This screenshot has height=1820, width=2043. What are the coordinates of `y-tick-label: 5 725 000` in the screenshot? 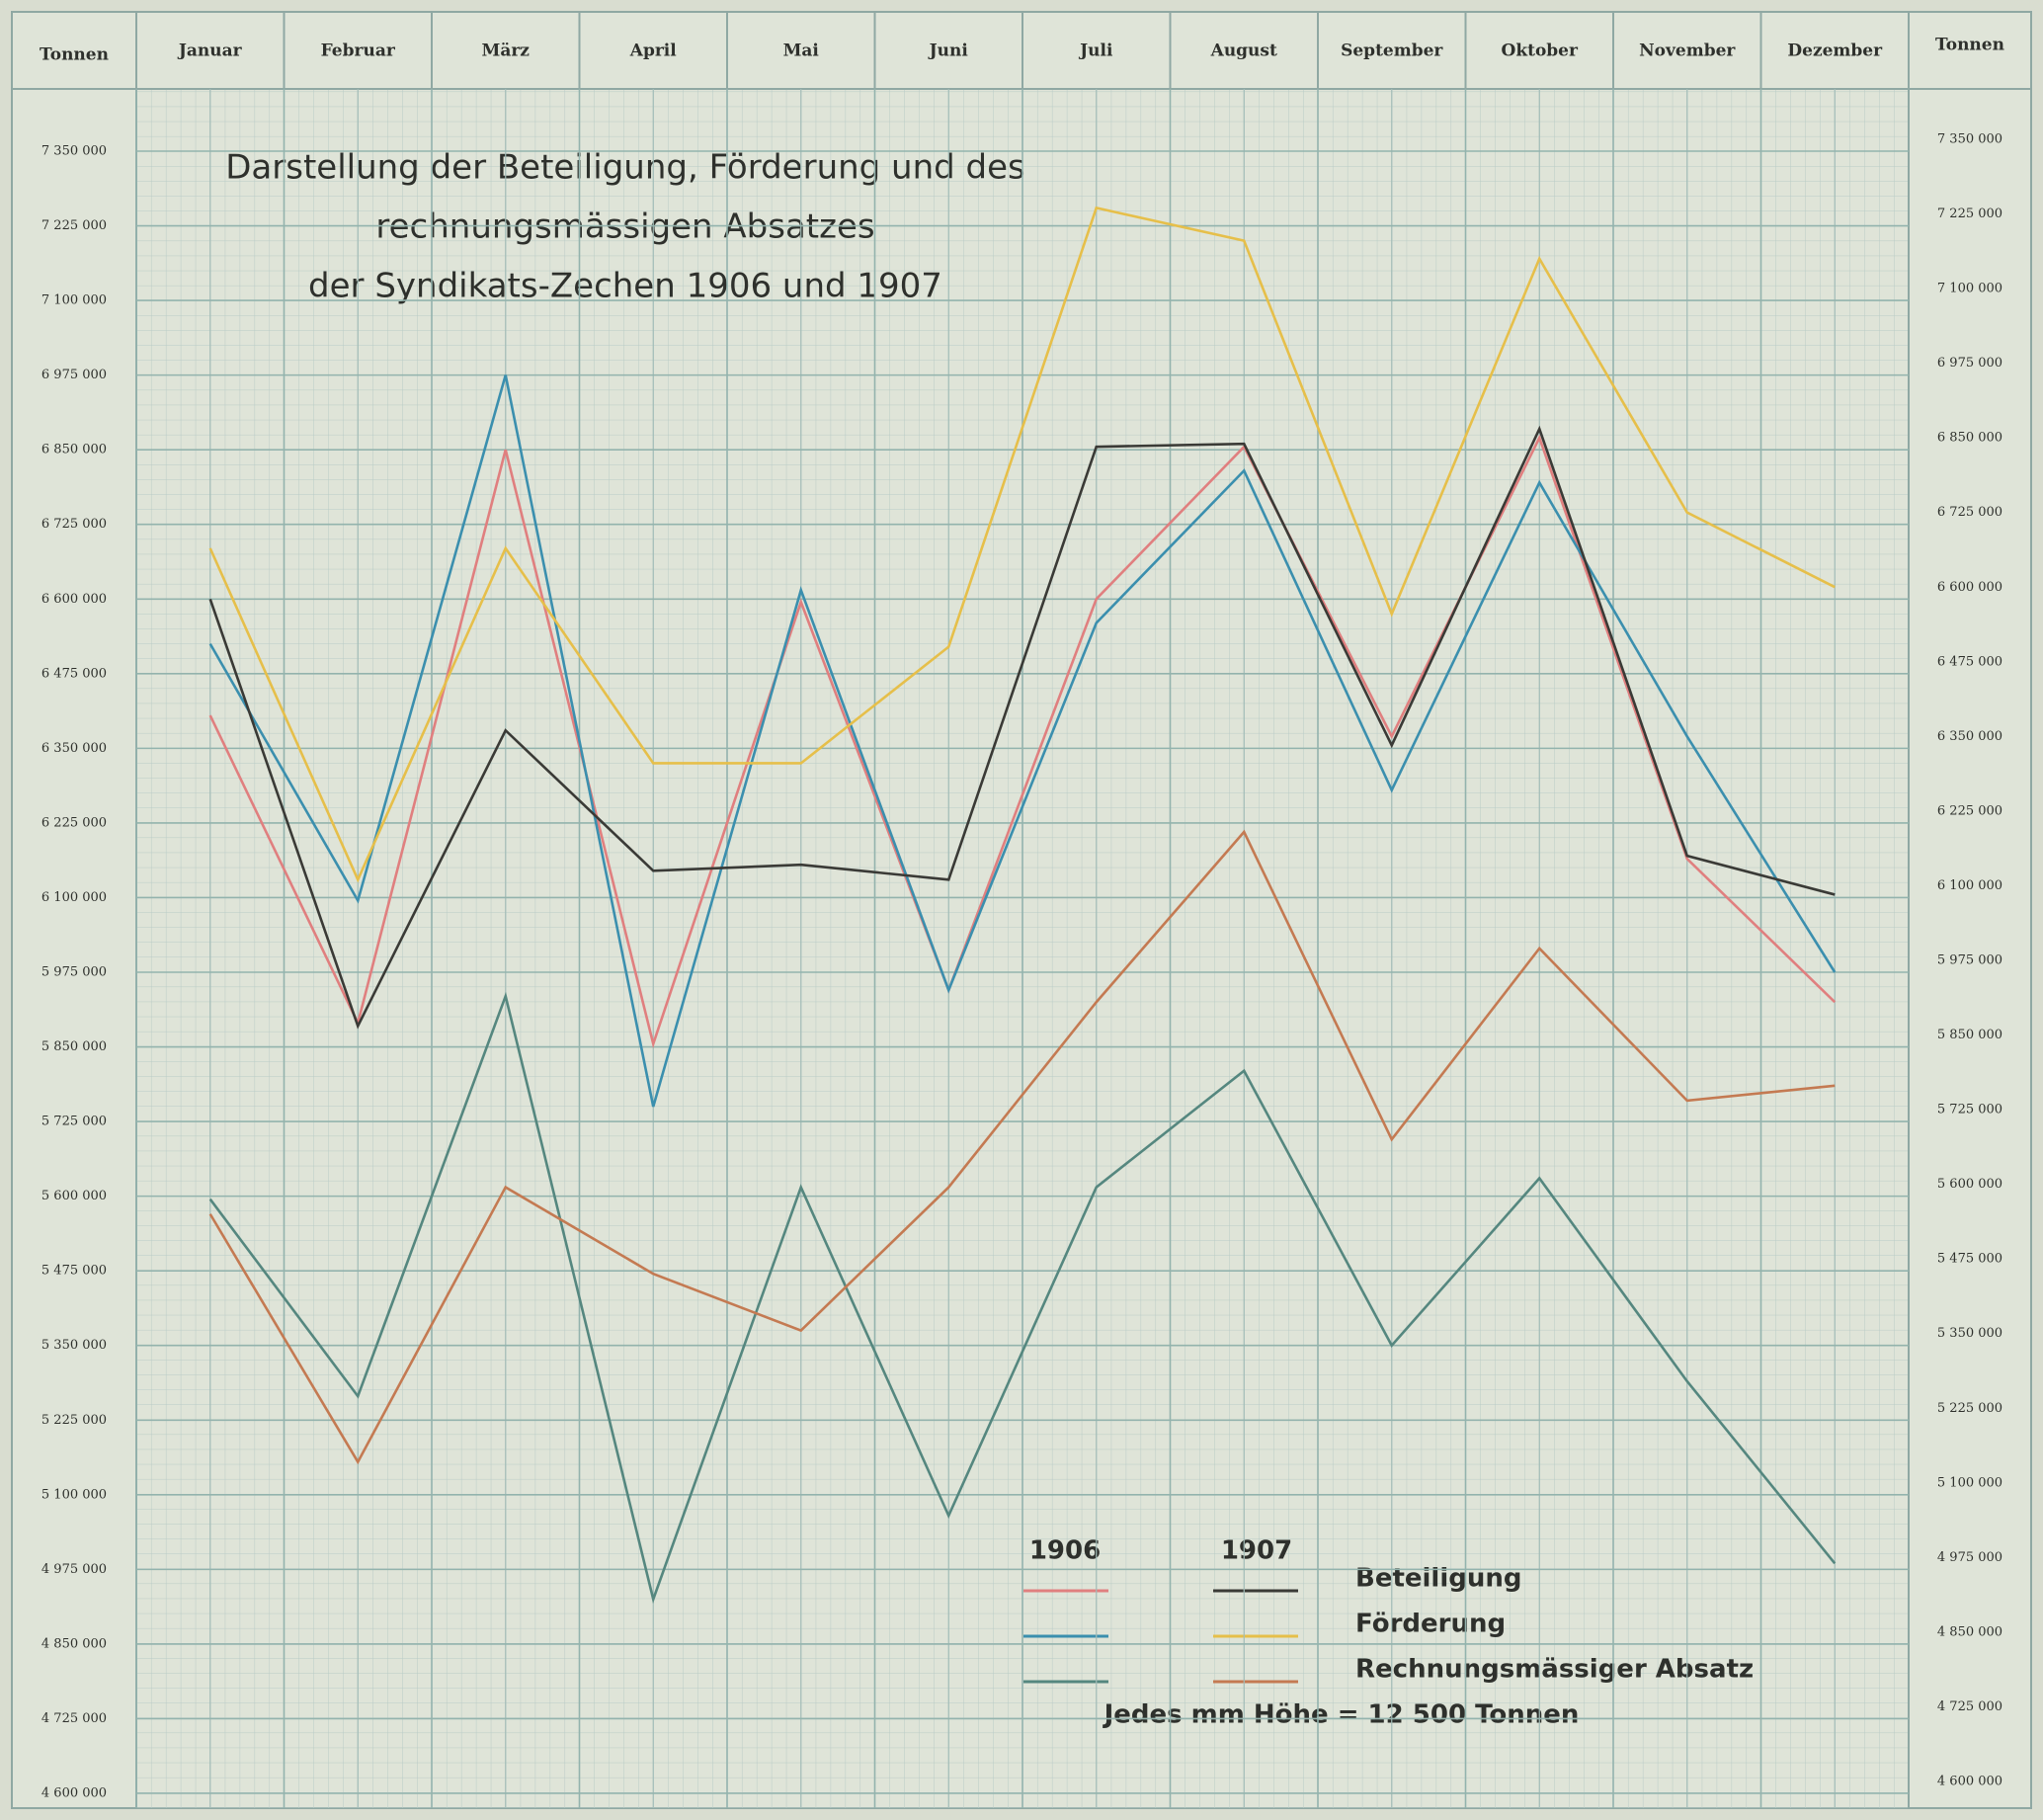 It's located at (74, 1122).